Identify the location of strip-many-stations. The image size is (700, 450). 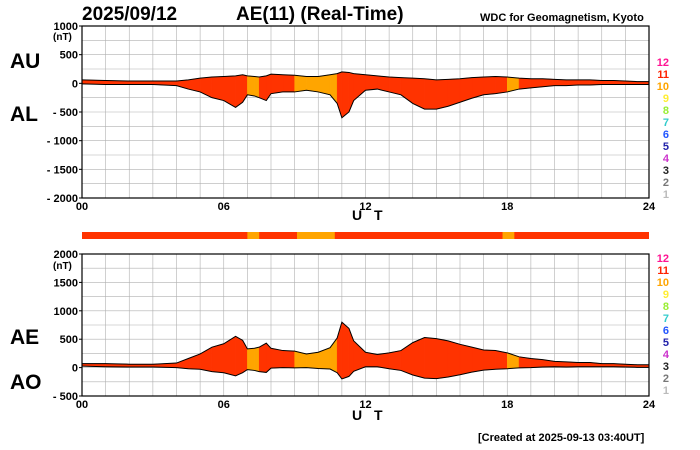
(365, 235).